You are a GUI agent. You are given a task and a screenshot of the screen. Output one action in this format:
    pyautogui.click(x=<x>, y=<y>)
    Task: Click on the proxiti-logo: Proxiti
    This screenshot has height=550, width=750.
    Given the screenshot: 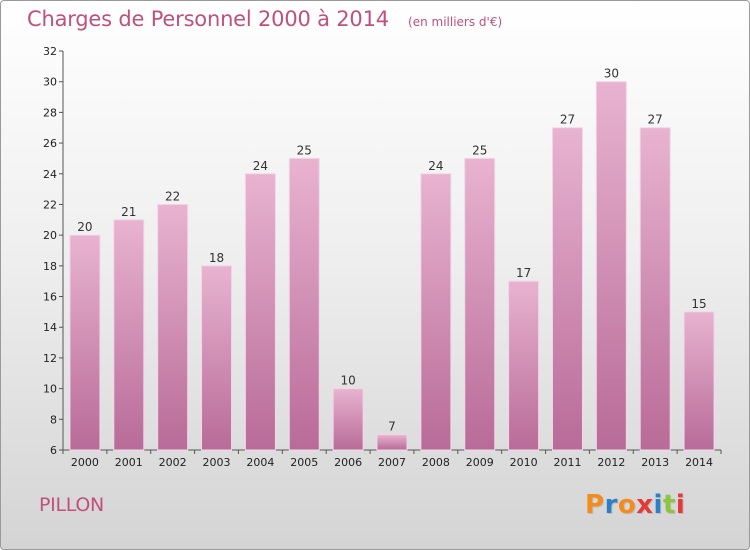 What is the action you would take?
    pyautogui.click(x=635, y=505)
    